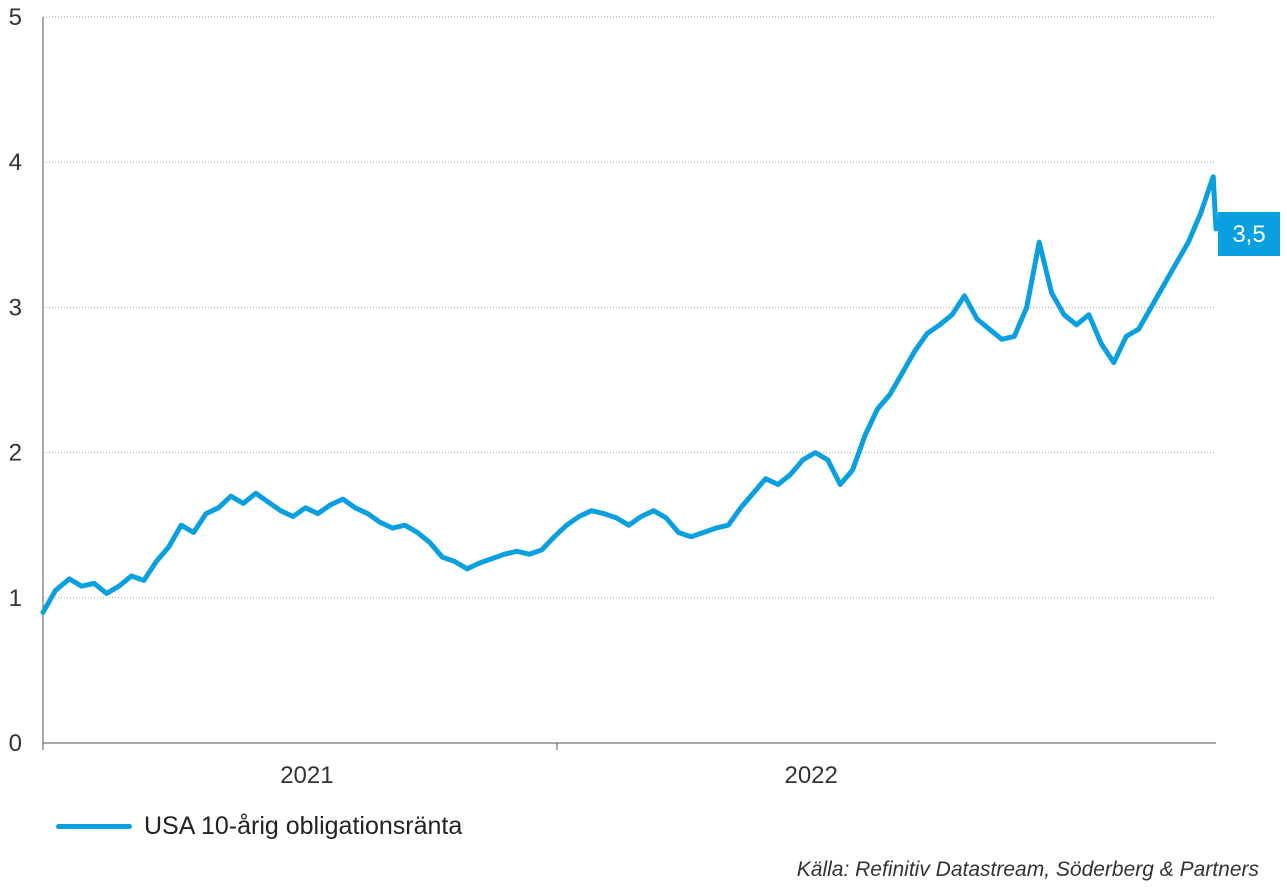  I want to click on end-value-text: 3,5, so click(1248, 234).